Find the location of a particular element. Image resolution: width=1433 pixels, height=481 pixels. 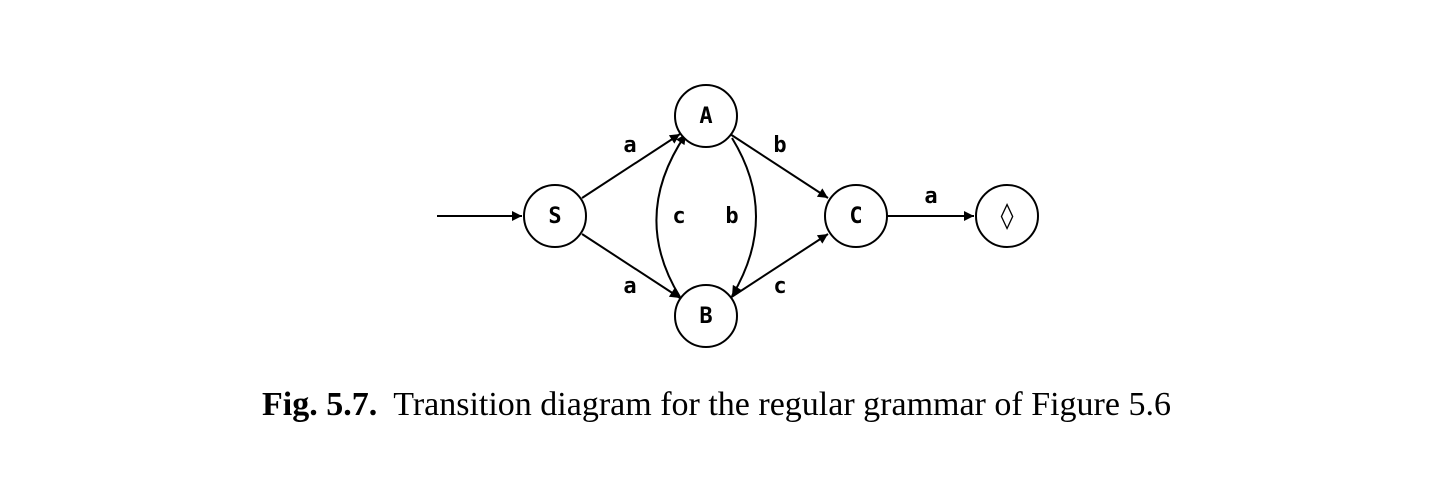

edge-b-to-c is located at coordinates (779, 266).